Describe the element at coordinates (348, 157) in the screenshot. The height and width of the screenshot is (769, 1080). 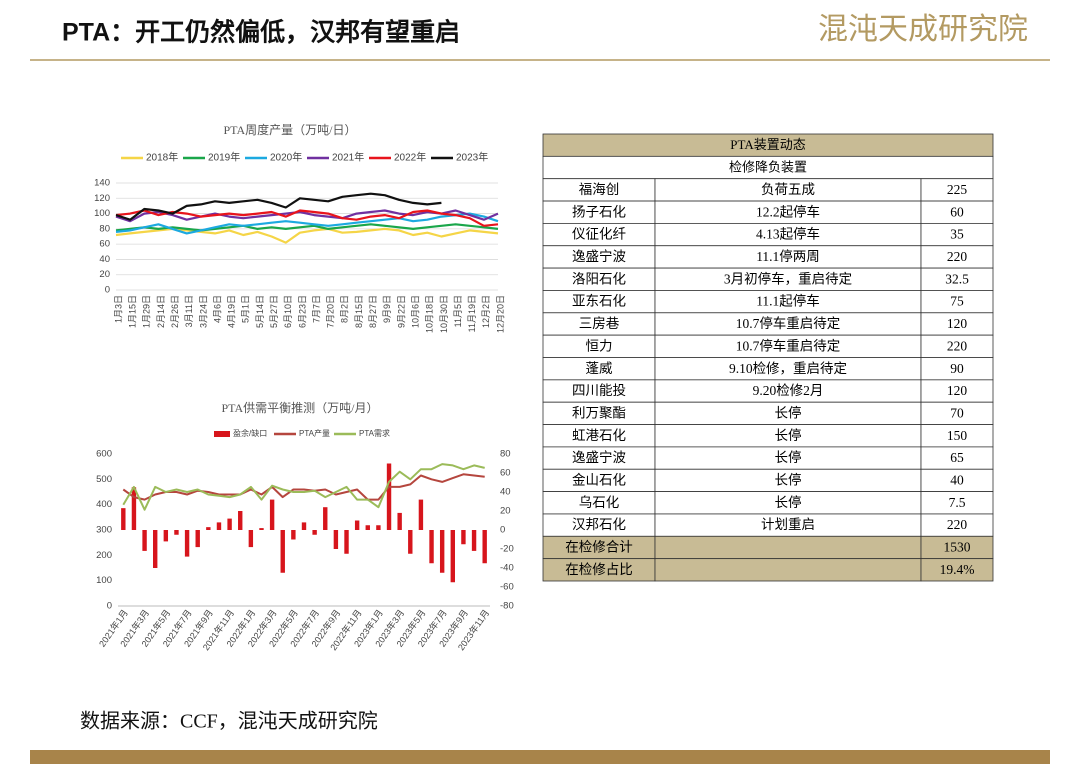
I see `legend-label: 2021年` at that location.